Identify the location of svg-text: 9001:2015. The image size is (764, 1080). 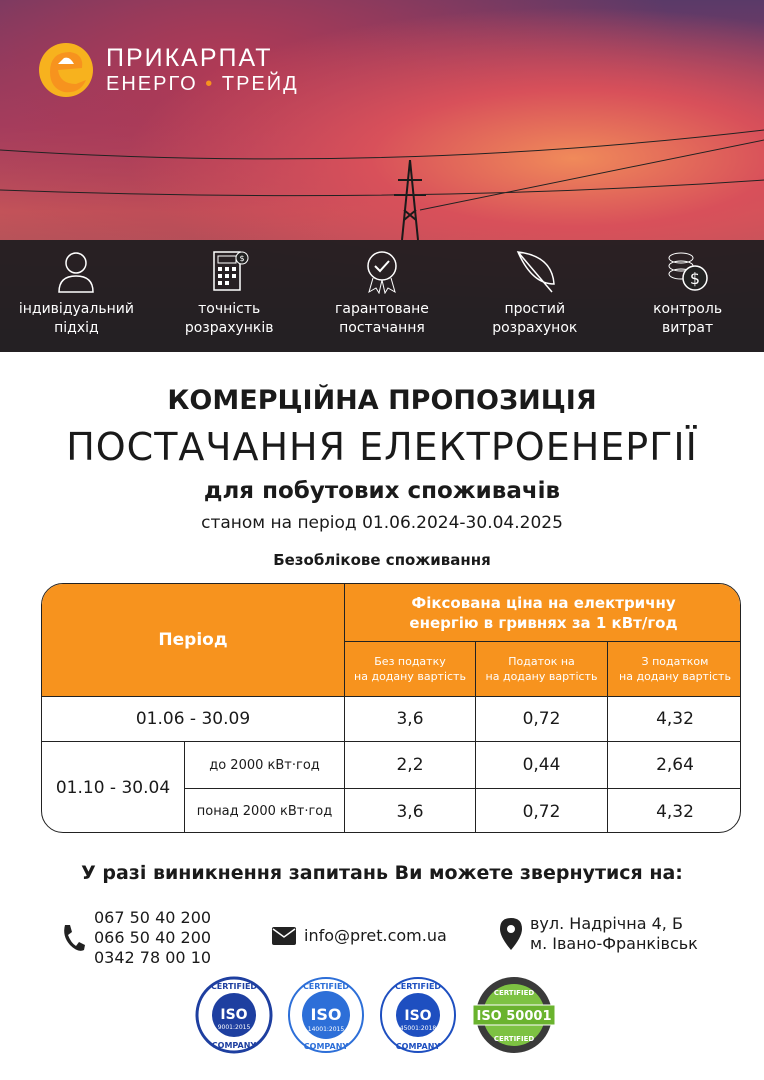
(234, 1027).